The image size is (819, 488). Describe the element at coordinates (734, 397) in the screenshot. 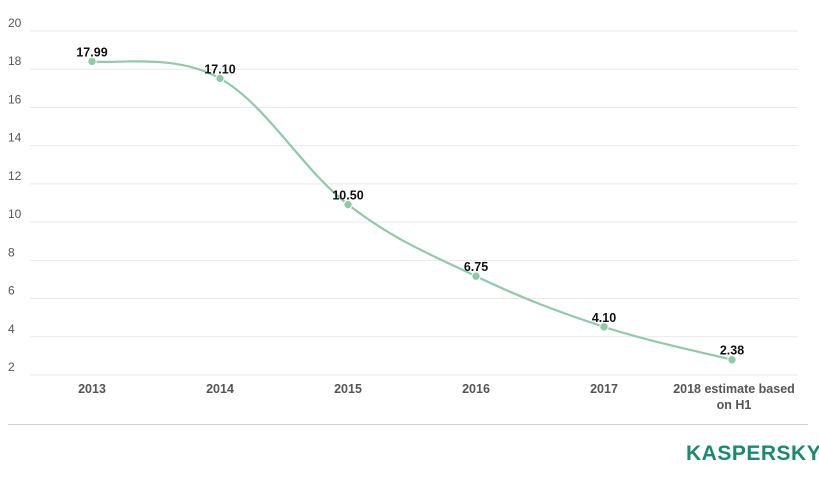

I see `x-tick-label: 2018 estimate based on H1` at that location.